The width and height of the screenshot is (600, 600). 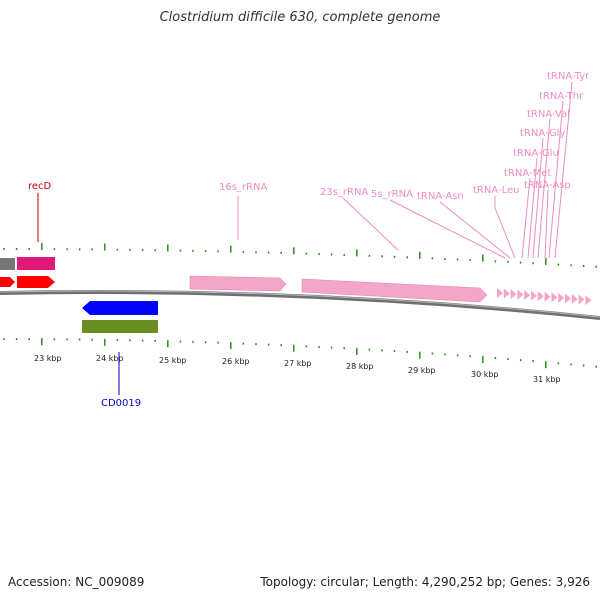 What do you see at coordinates (238, 283) in the screenshot?
I see `gene-16s-rrna` at bounding box center [238, 283].